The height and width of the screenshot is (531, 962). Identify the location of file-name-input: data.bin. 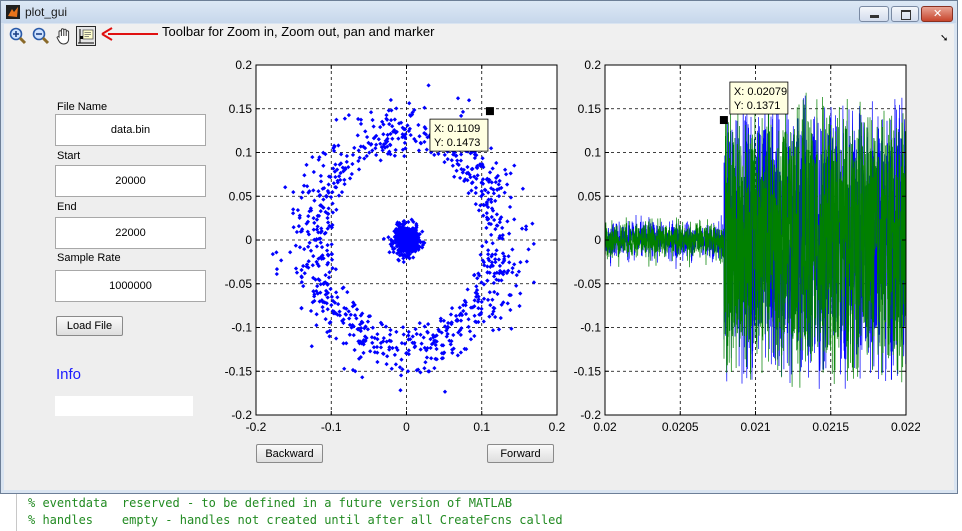
(130, 130).